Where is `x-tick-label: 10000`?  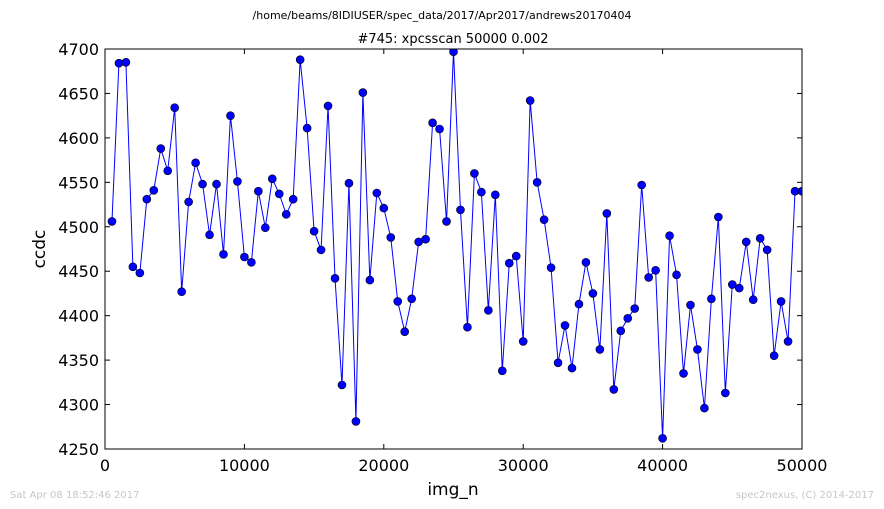 x-tick-label: 10000 is located at coordinates (244, 465).